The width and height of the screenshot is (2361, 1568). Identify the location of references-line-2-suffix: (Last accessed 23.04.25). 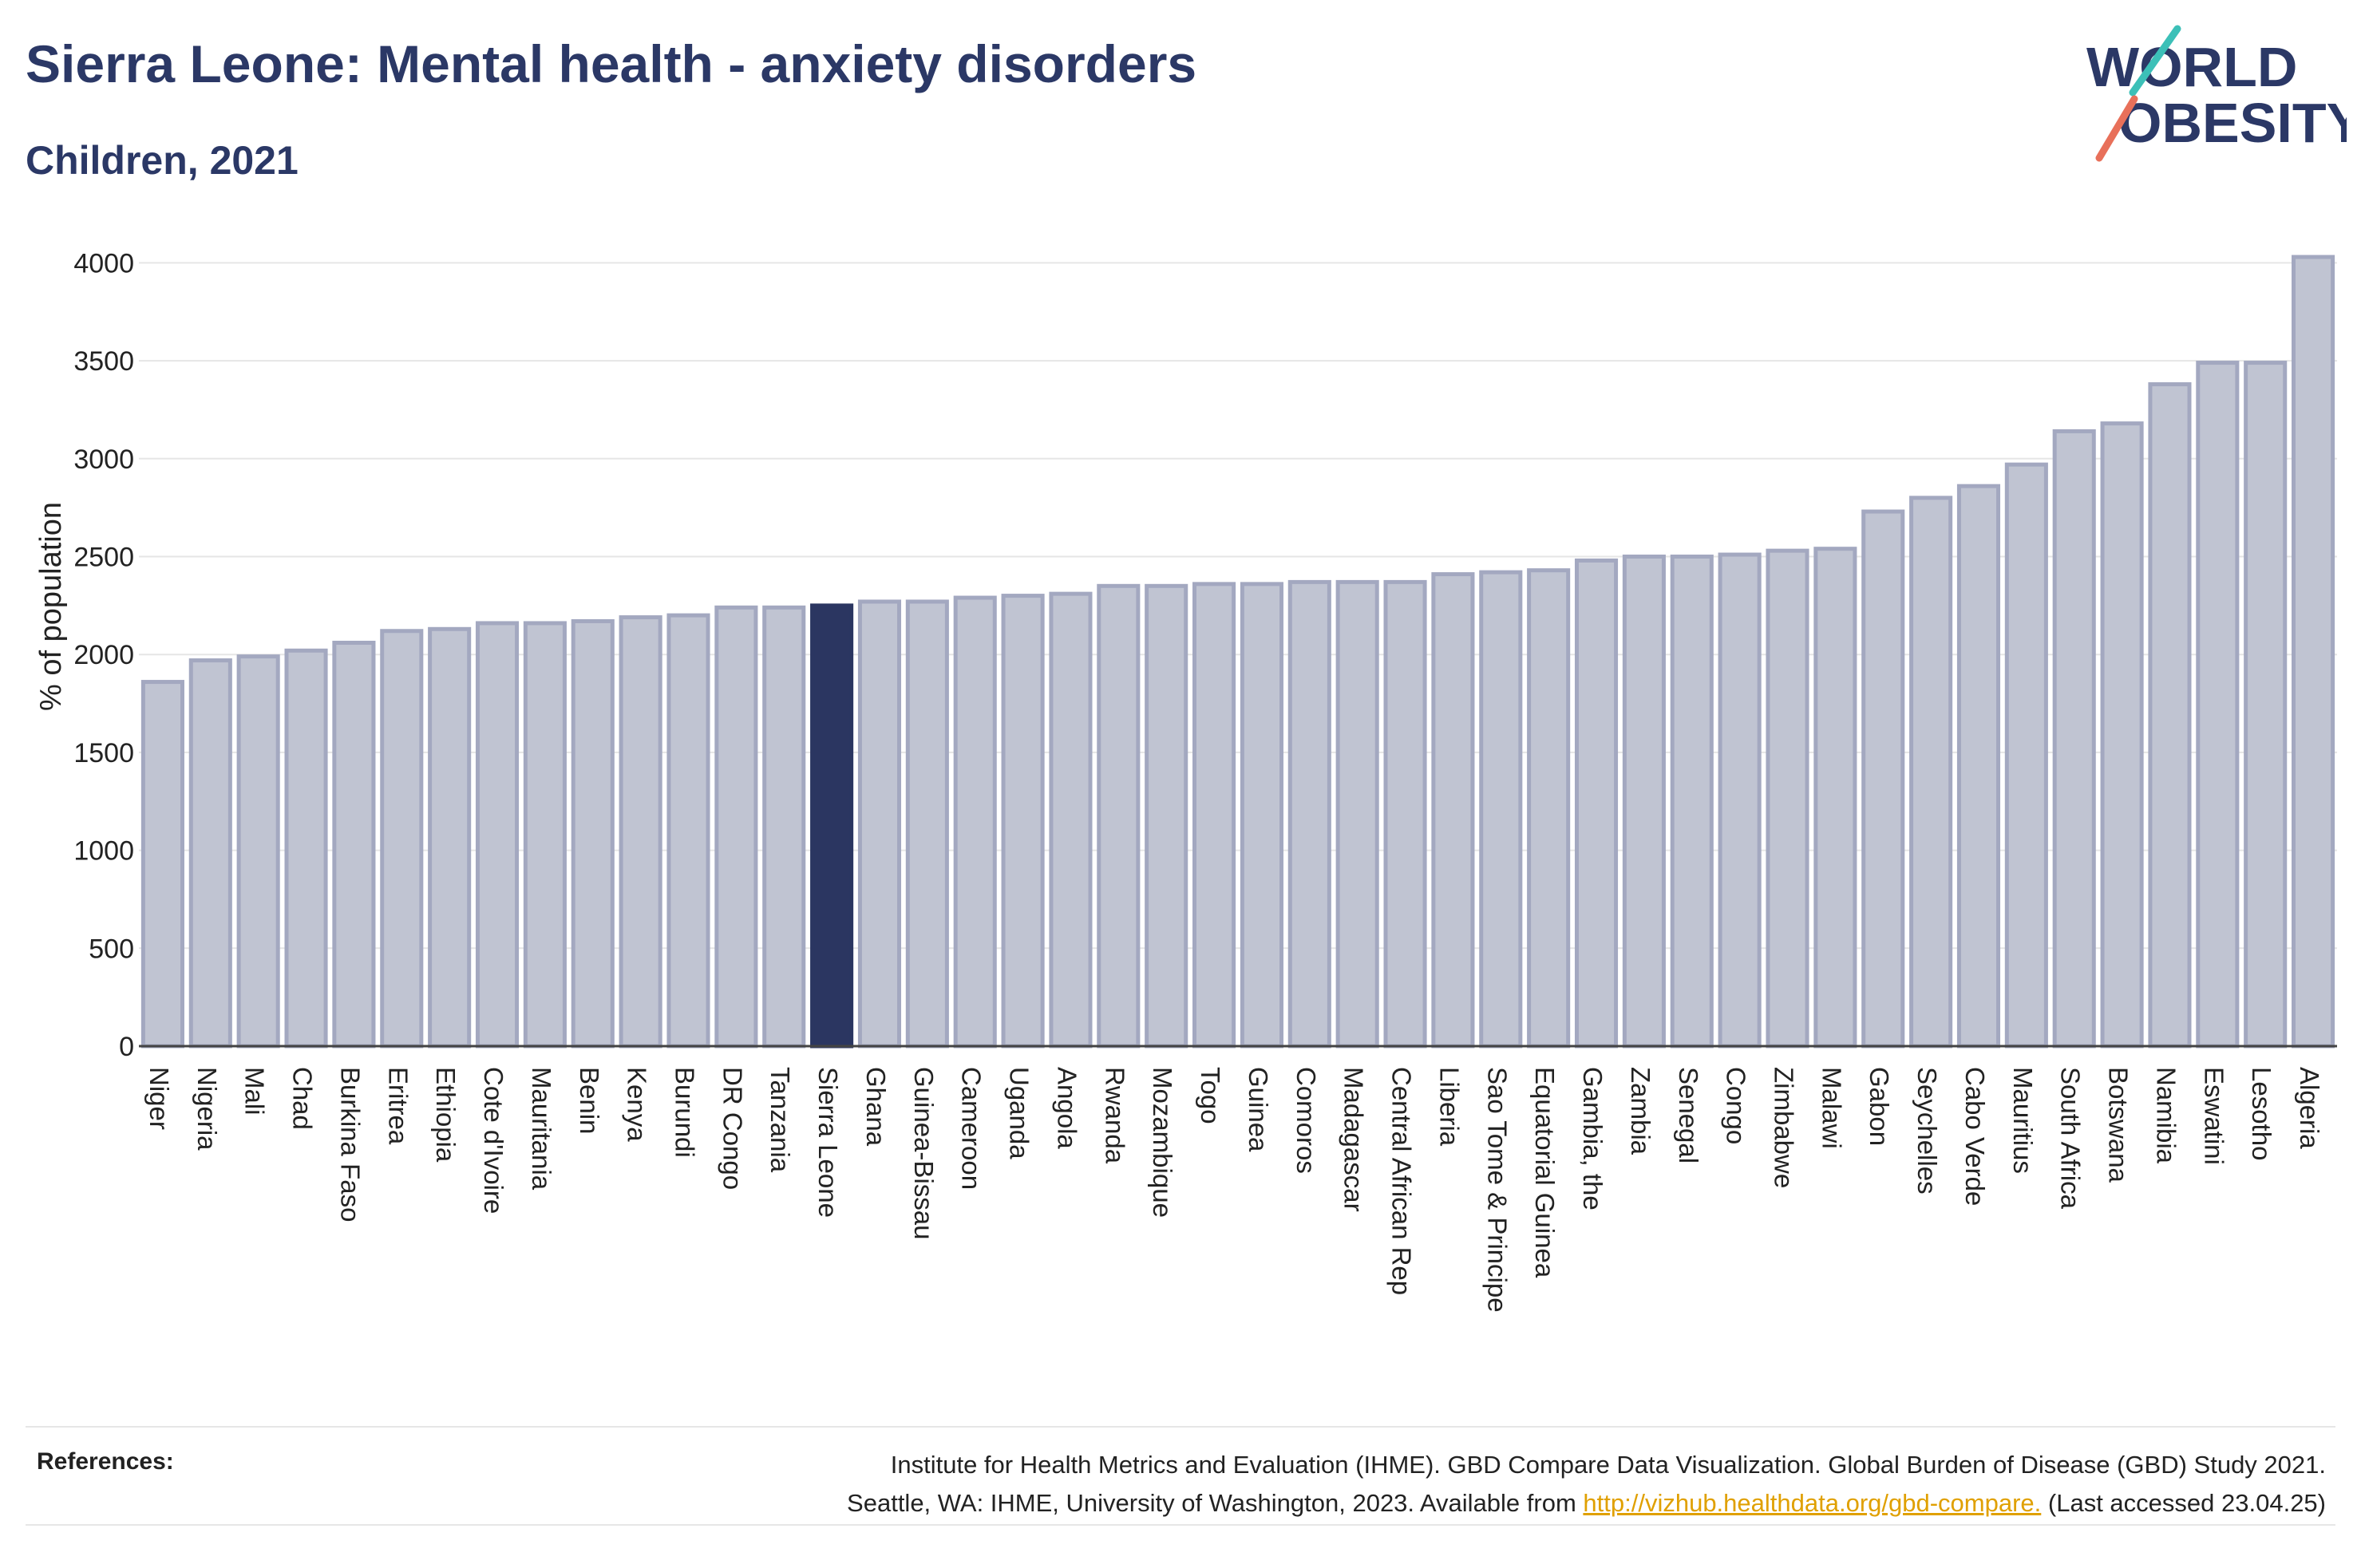
(2183, 1503).